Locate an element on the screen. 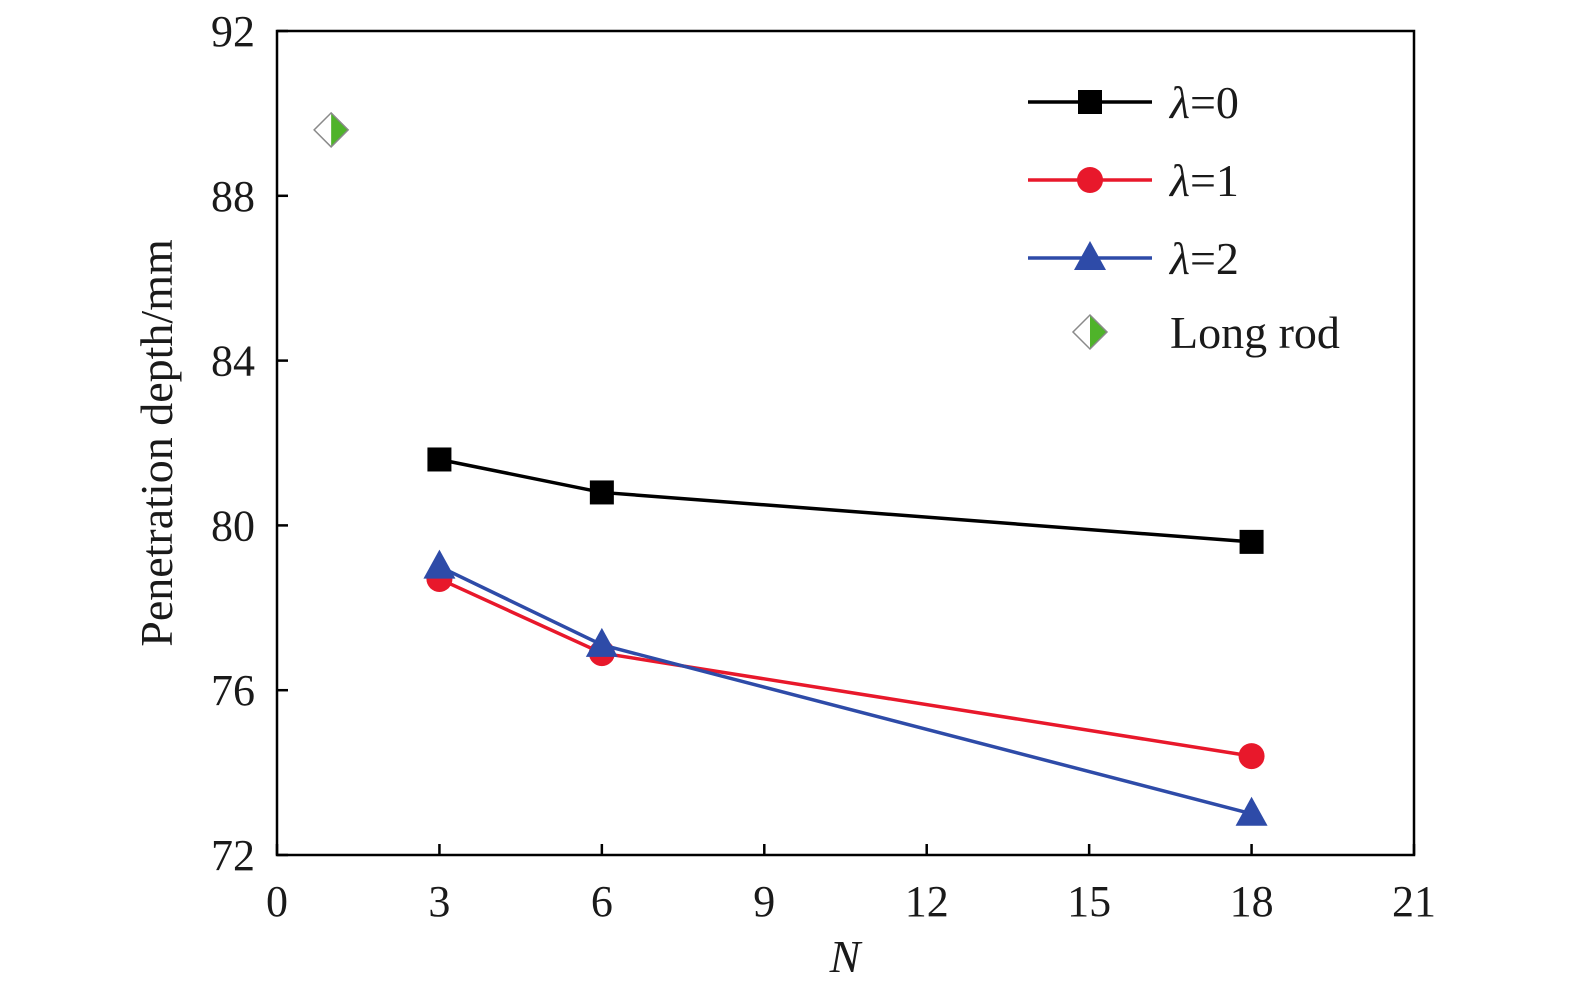 Image resolution: width=1575 pixels, height=994 pixels. legend-label: λ=2 is located at coordinates (1203, 258).